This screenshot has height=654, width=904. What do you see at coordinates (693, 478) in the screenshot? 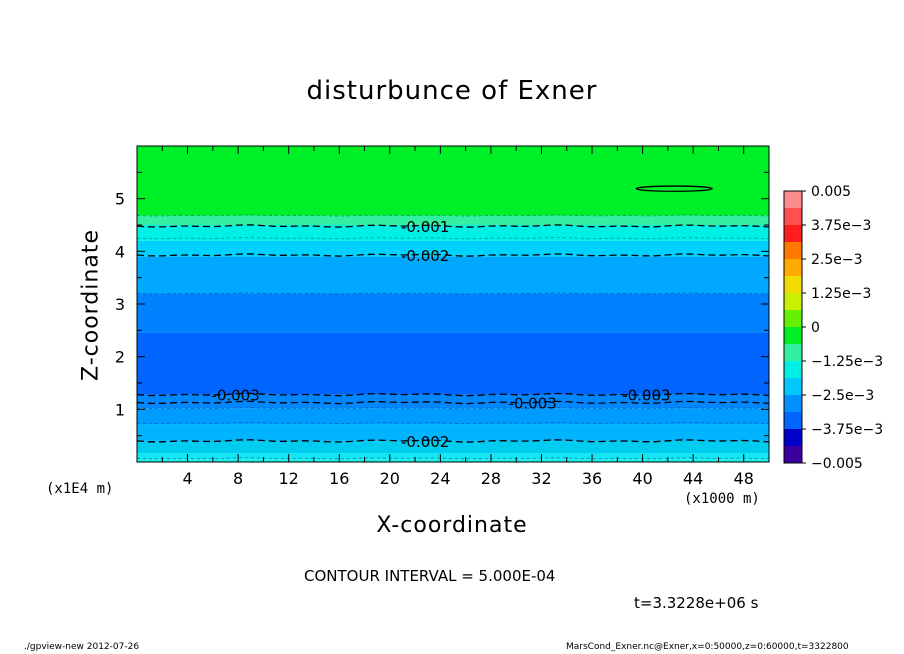
I see `x-tick-label: 44` at bounding box center [693, 478].